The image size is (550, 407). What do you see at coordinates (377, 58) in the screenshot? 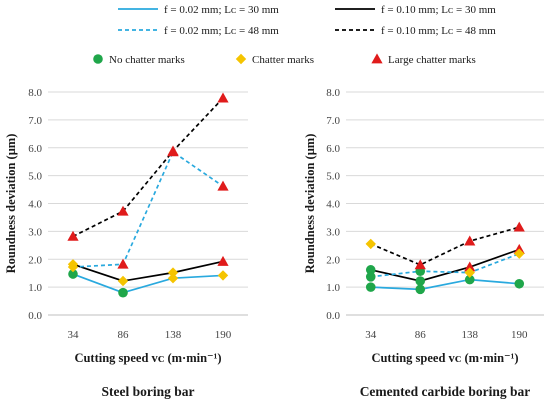
I see `legend-marker-red-icon` at bounding box center [377, 58].